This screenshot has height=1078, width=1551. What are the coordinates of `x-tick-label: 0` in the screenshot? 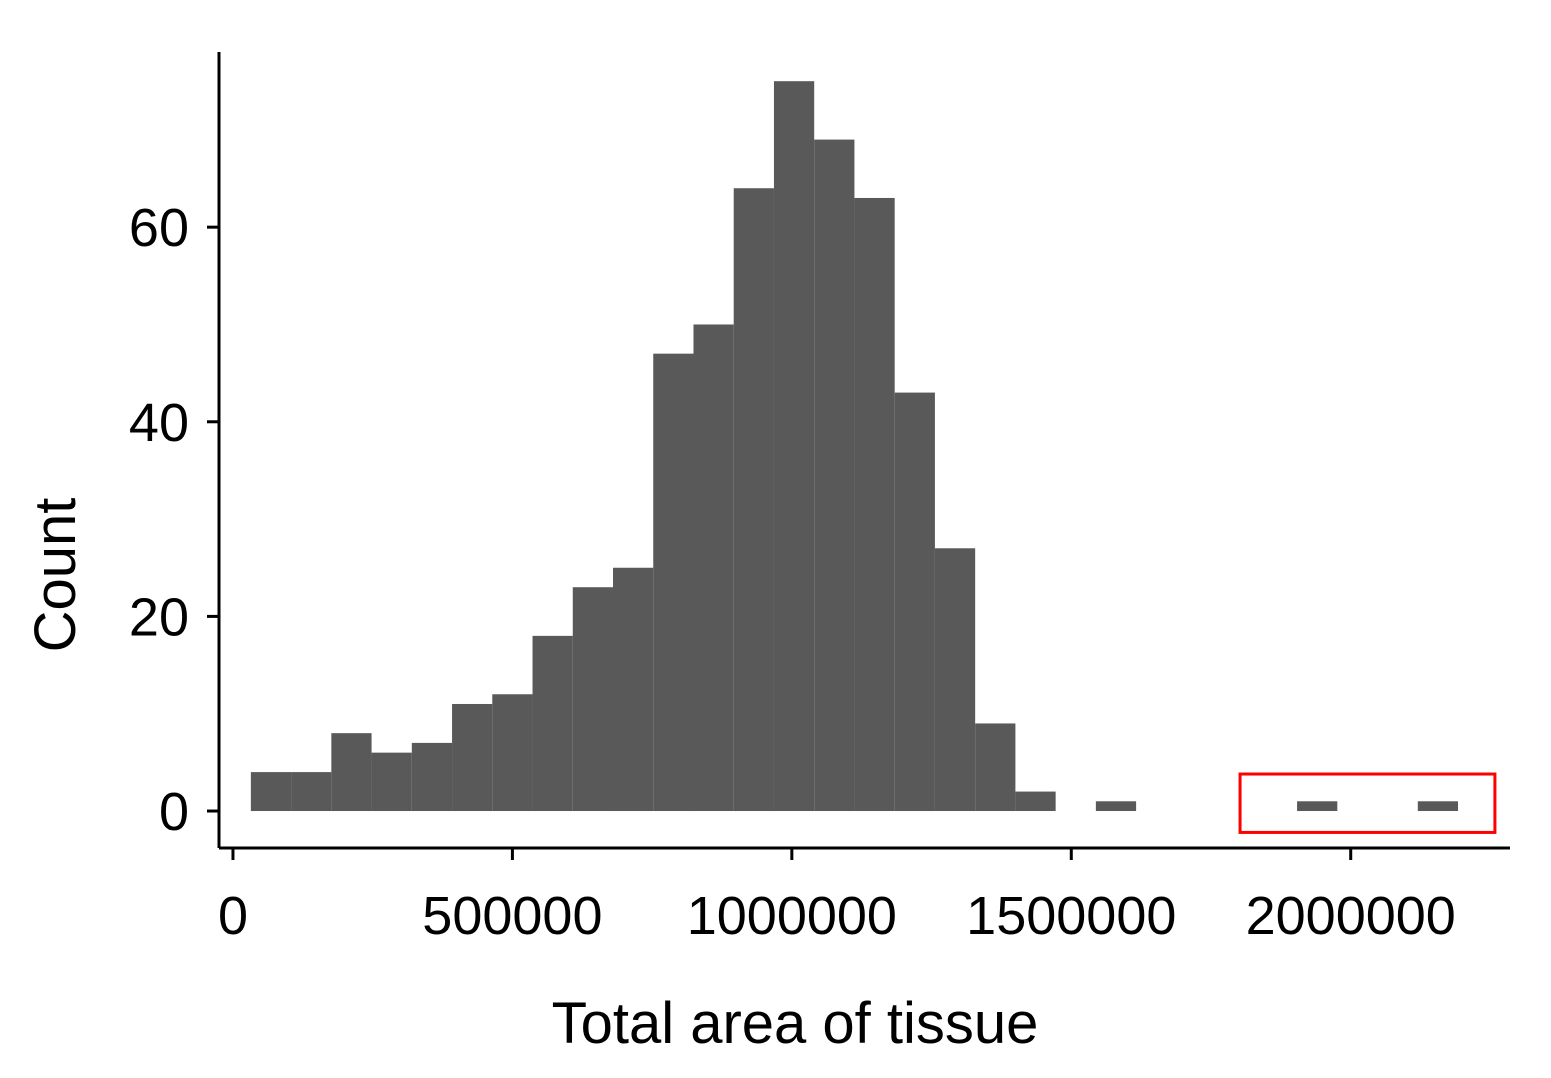 It's located at (233, 916).